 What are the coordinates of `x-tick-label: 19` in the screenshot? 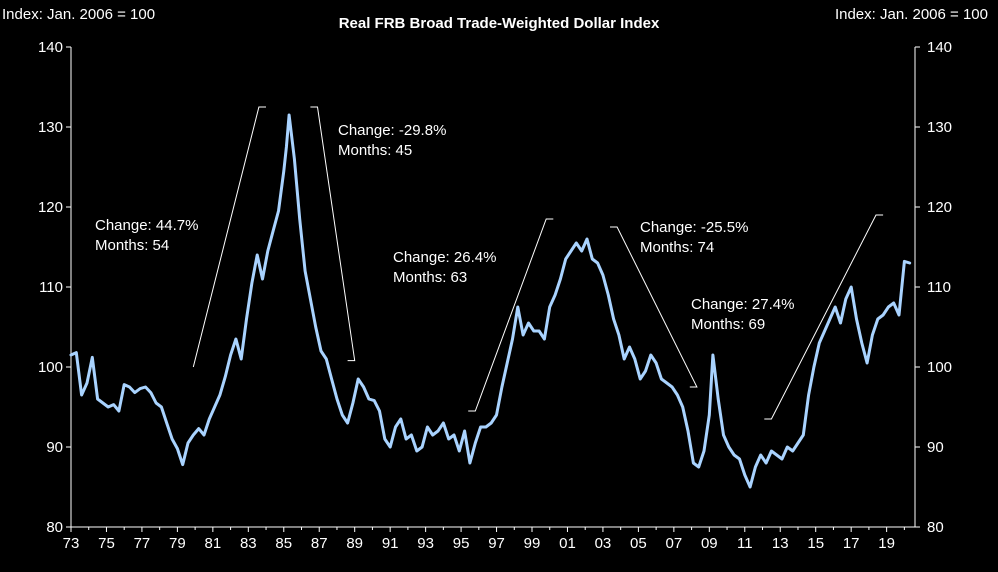 It's located at (886, 543).